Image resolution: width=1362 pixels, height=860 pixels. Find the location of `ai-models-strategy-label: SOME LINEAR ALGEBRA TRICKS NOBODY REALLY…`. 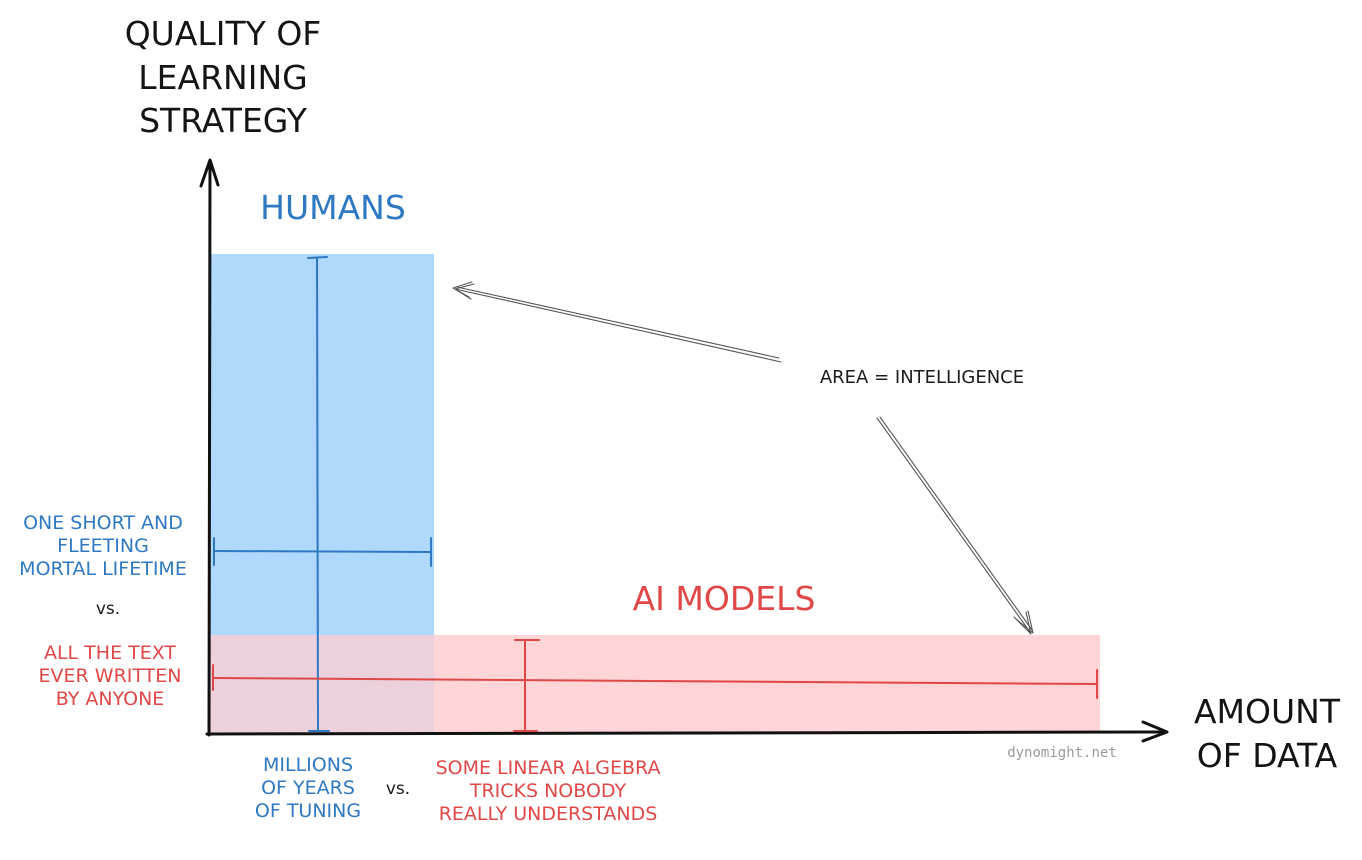

ai-models-strategy-label: SOME LINEAR ALGEBRA TRICKS NOBODY REALLY… is located at coordinates (548, 791).